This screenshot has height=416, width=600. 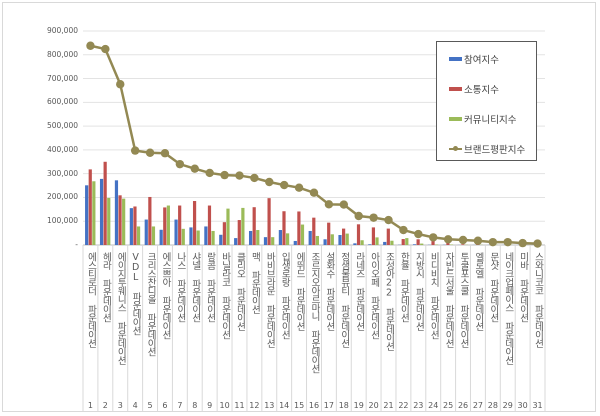 What do you see at coordinates (492, 405) in the screenshot?
I see `rank-label: 28` at bounding box center [492, 405].